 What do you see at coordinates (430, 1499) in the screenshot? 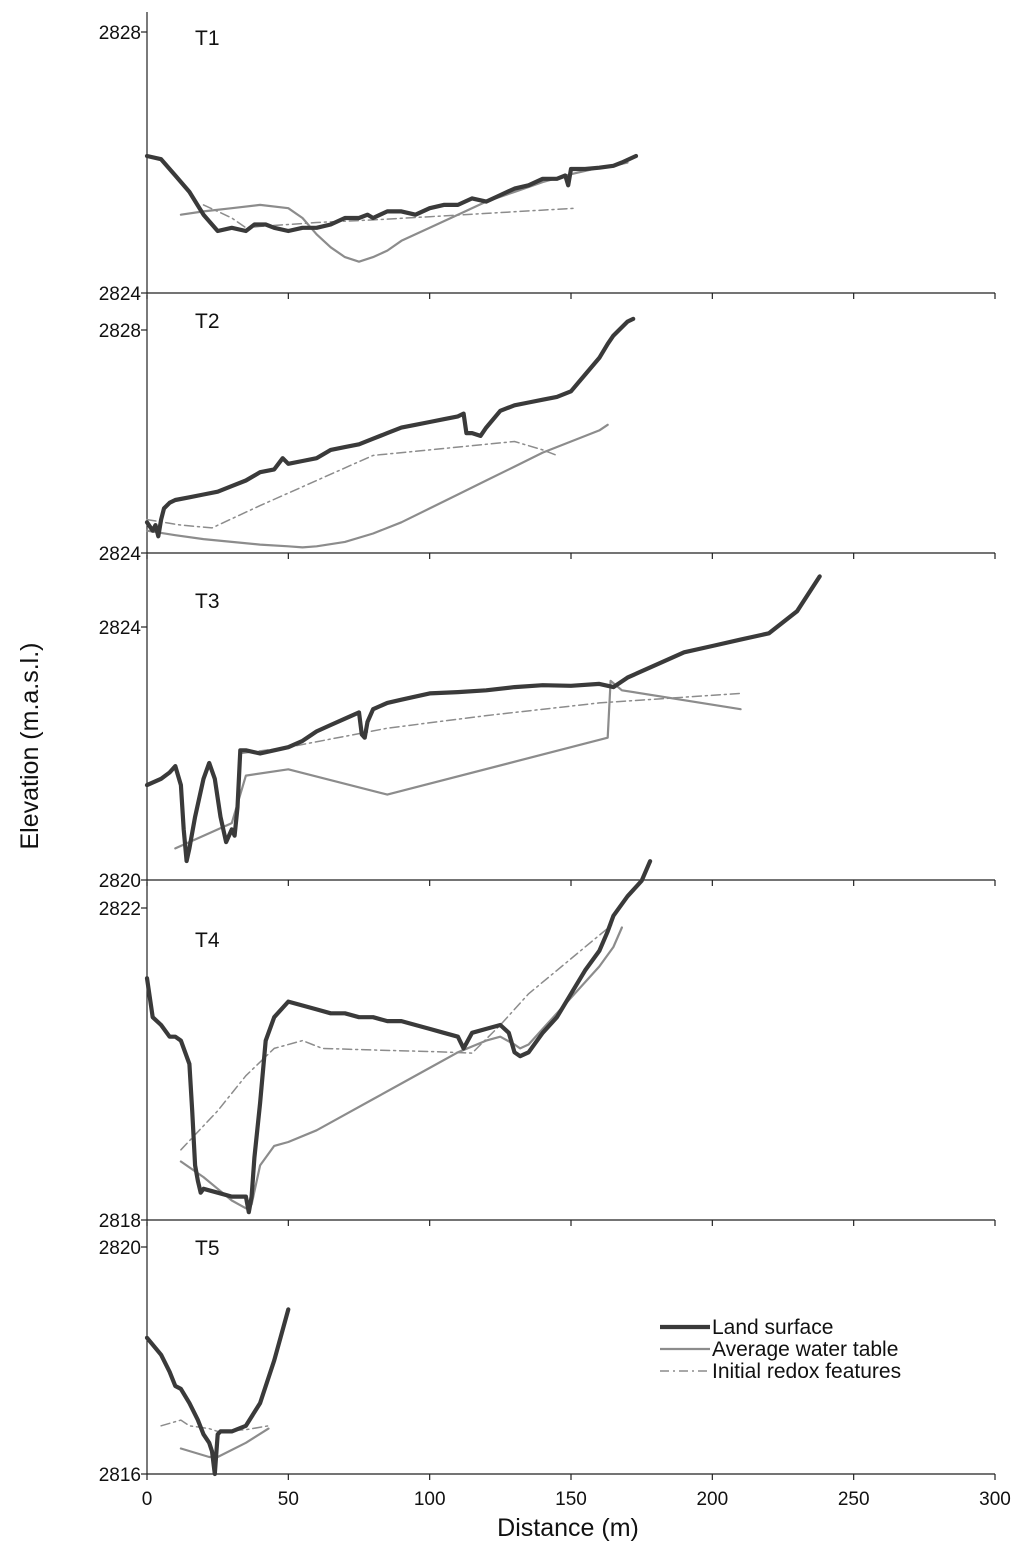
I see `x-tick-label: 100` at bounding box center [430, 1499].